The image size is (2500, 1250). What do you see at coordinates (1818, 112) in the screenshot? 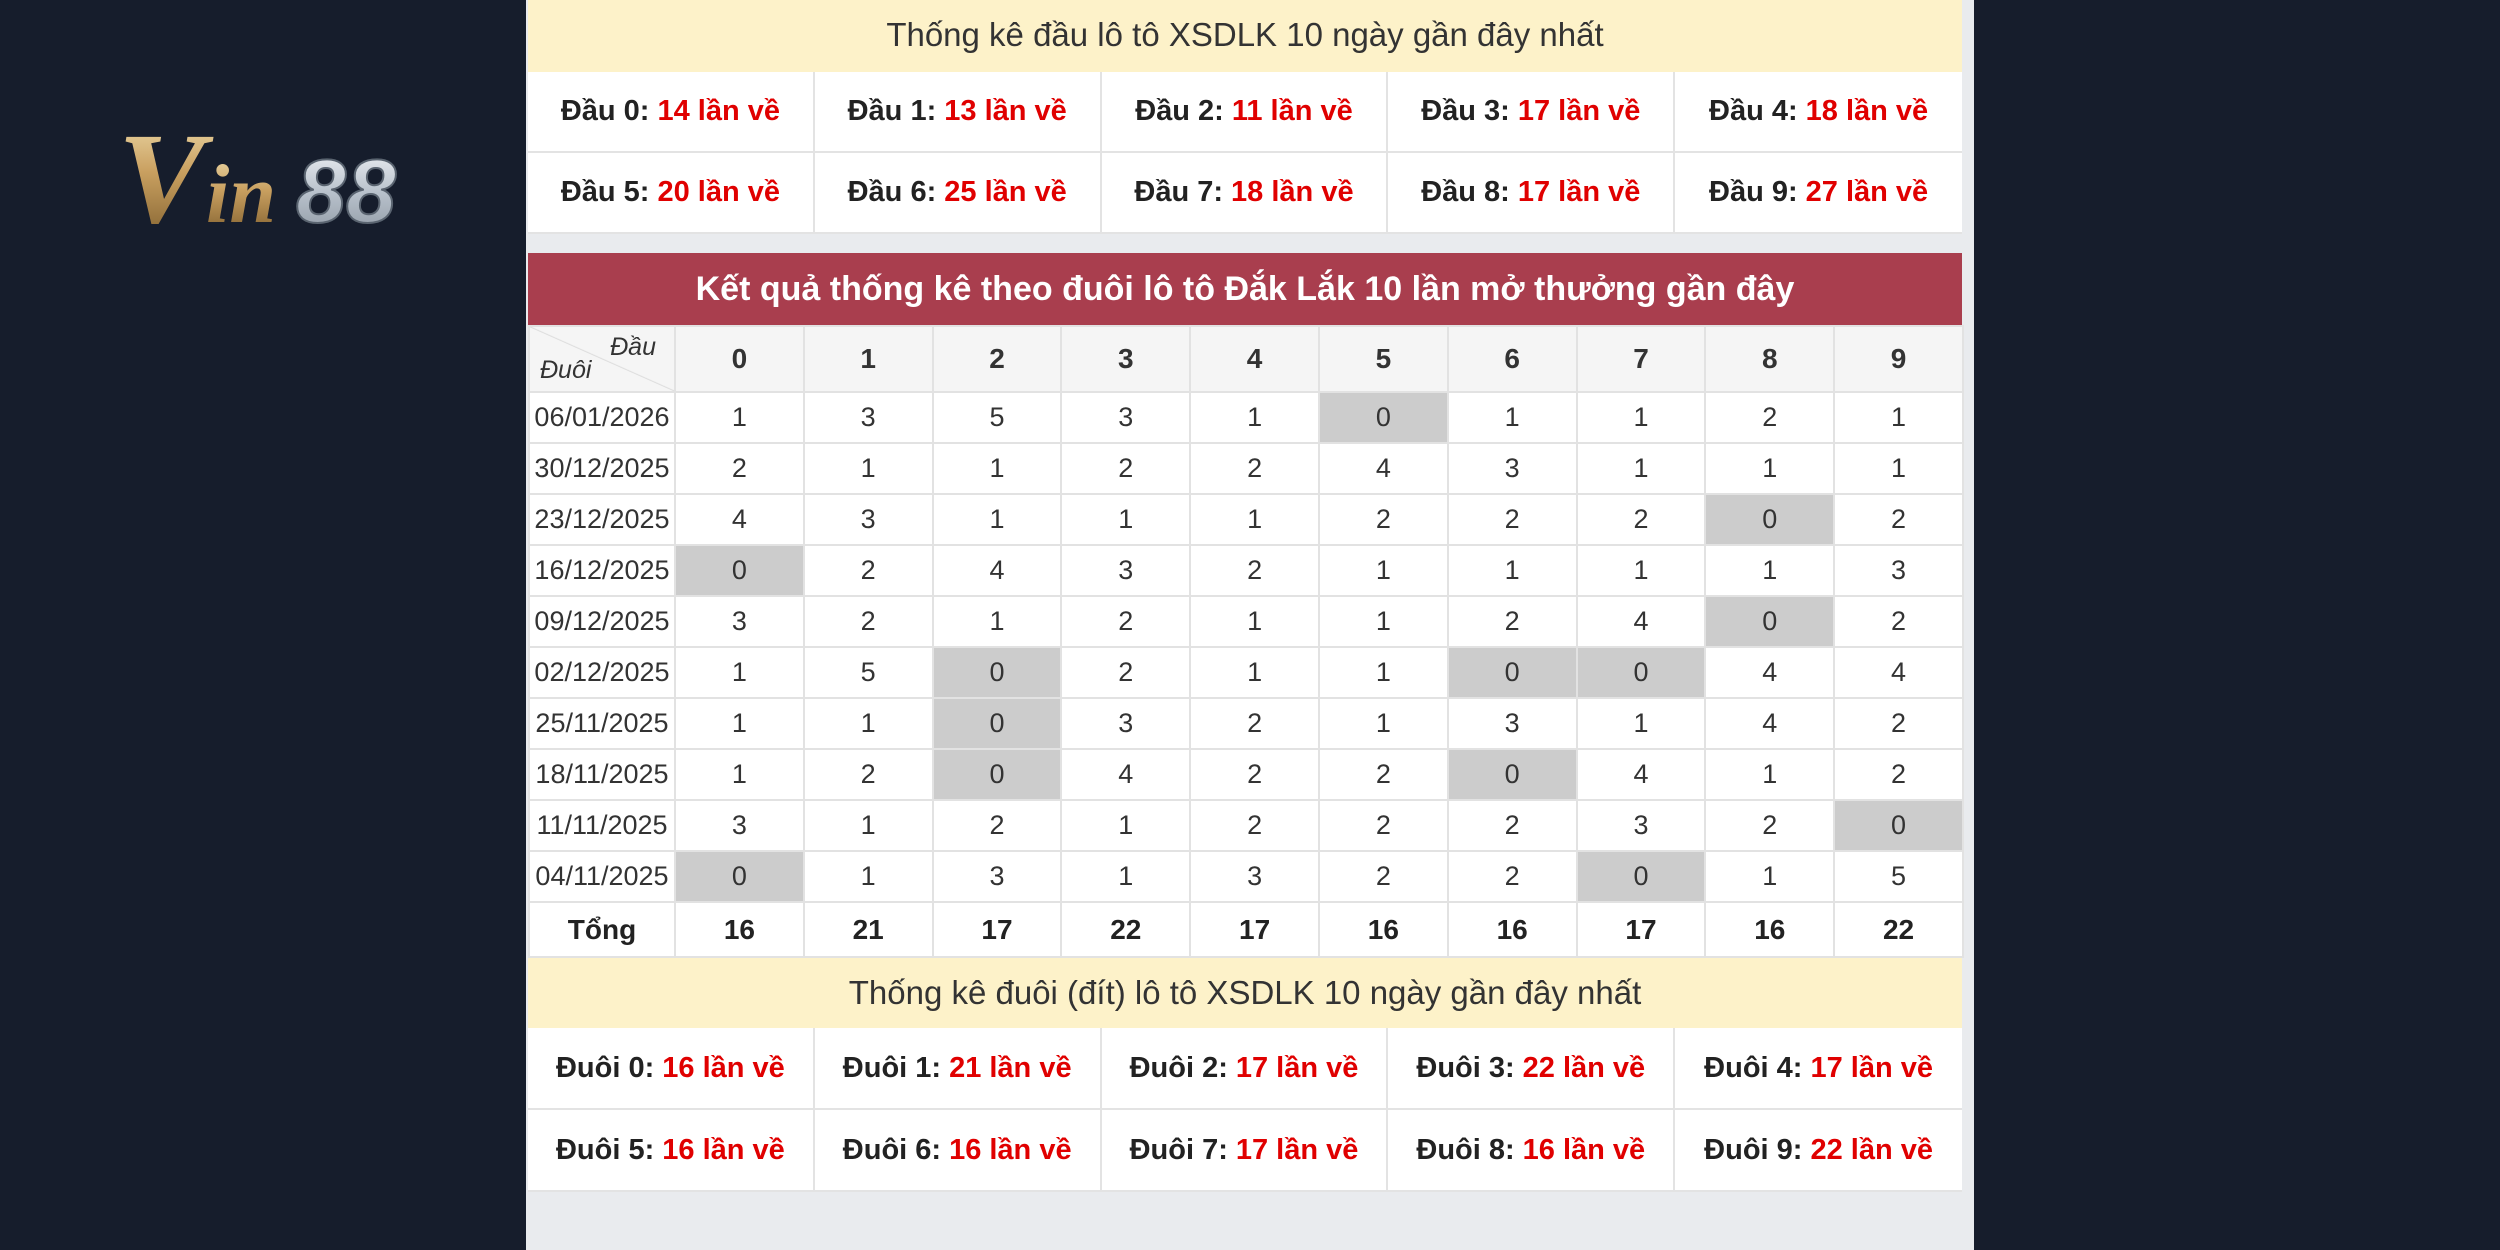
I see `head-stat-4: Đầu 4: 18 lần về` at bounding box center [1818, 112].